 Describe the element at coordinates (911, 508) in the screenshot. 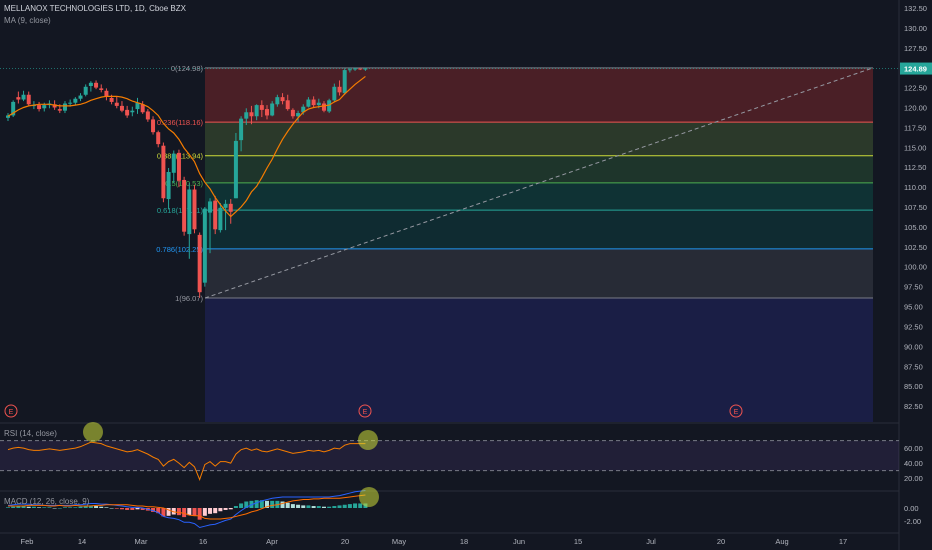

I see `macd-tick-label: 0.00` at that location.